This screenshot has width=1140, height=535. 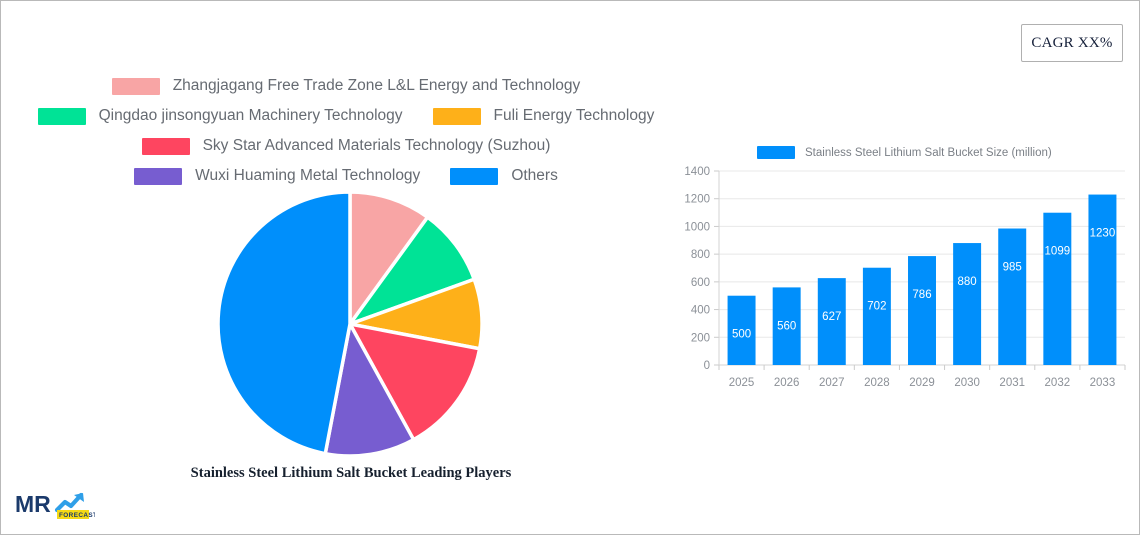 I want to click on y-axis-label: 600, so click(x=700, y=283).